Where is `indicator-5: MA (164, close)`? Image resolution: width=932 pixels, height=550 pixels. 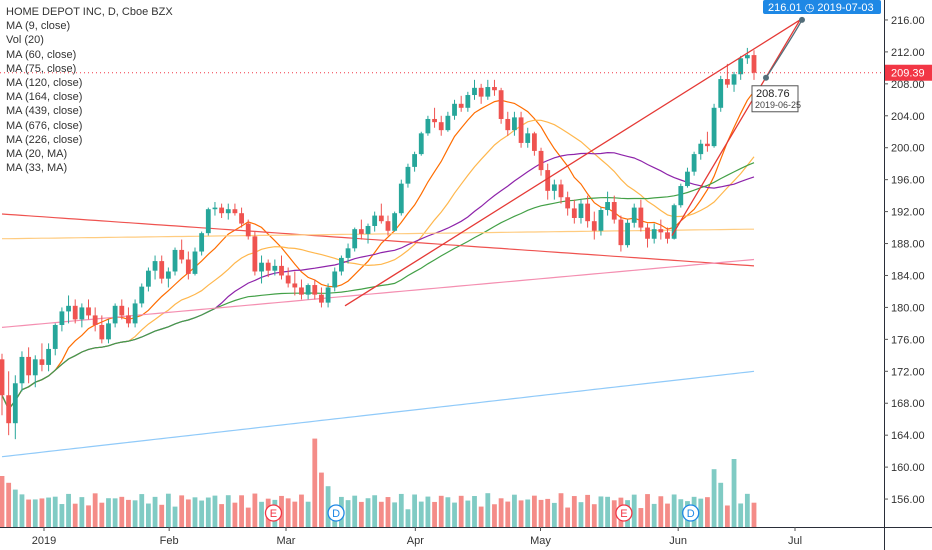 indicator-5: MA (164, close) is located at coordinates (44, 97).